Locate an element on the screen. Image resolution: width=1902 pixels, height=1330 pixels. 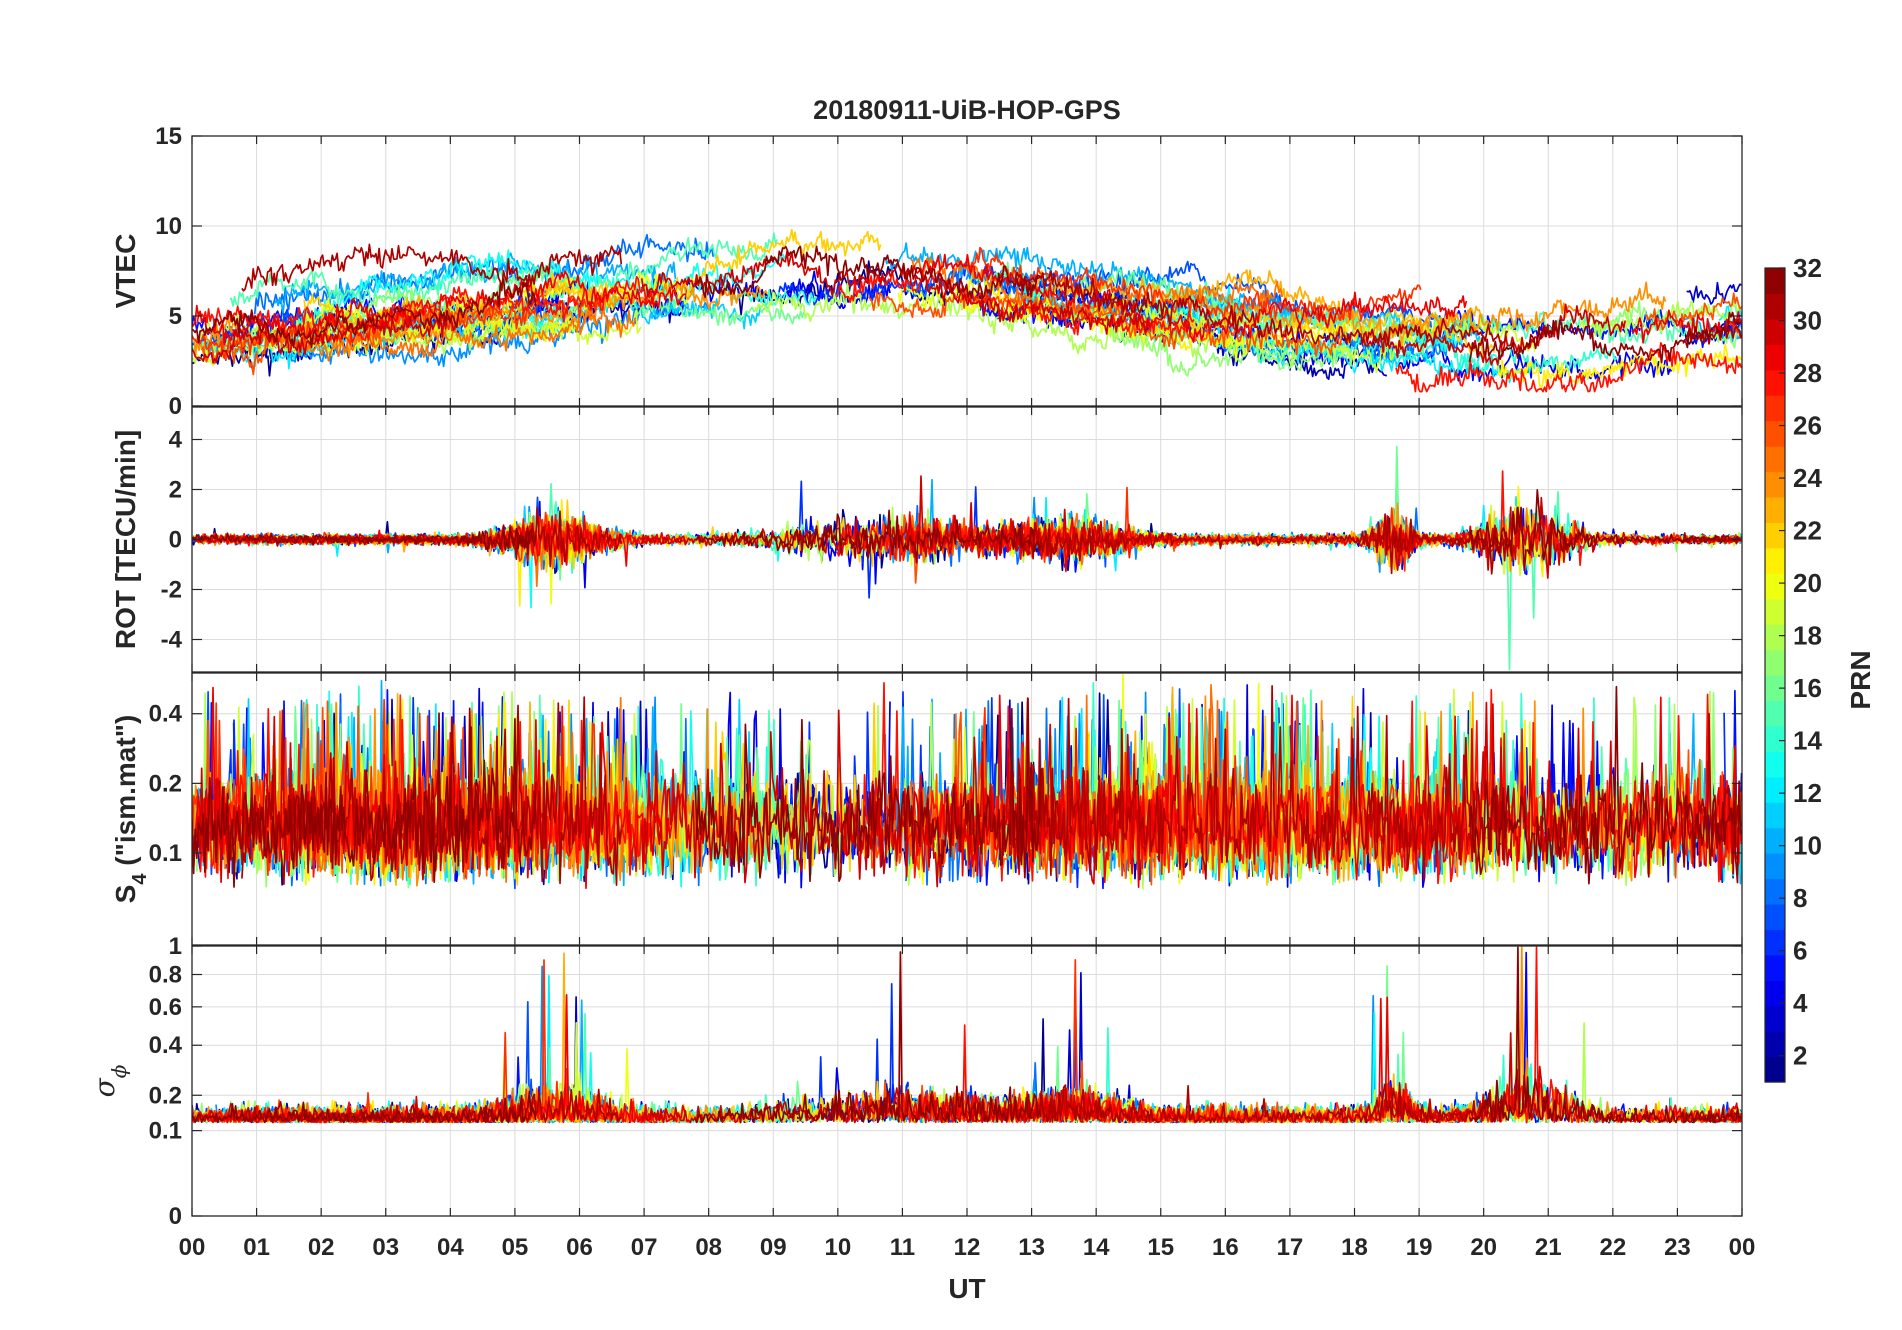
y-tick-label: -2 is located at coordinates (171, 590).